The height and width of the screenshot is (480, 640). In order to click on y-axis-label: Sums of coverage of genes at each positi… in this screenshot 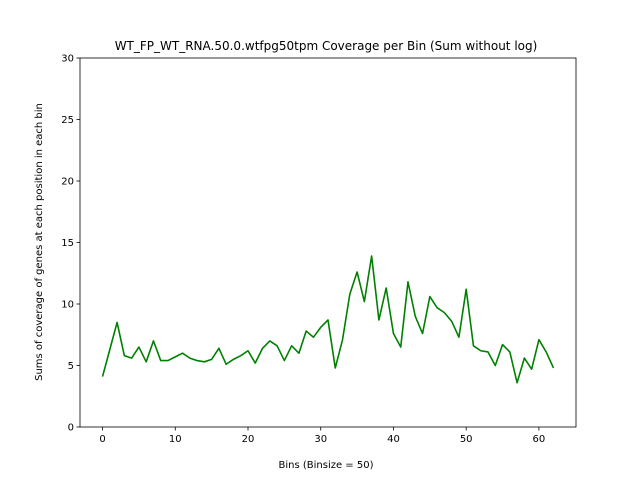, I will do `click(39, 242)`.